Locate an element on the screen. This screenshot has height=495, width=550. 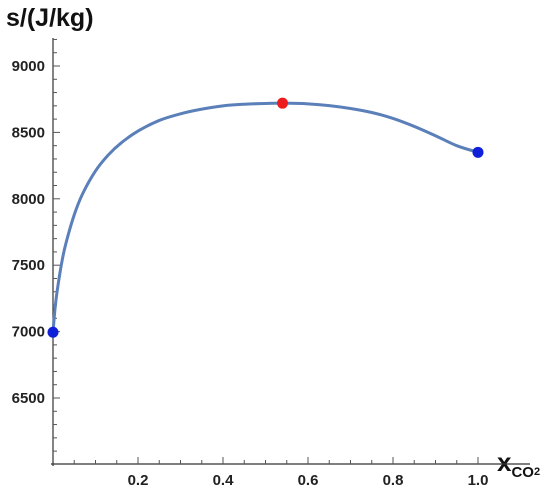
y-tick-label: 8500 is located at coordinates (28, 132).